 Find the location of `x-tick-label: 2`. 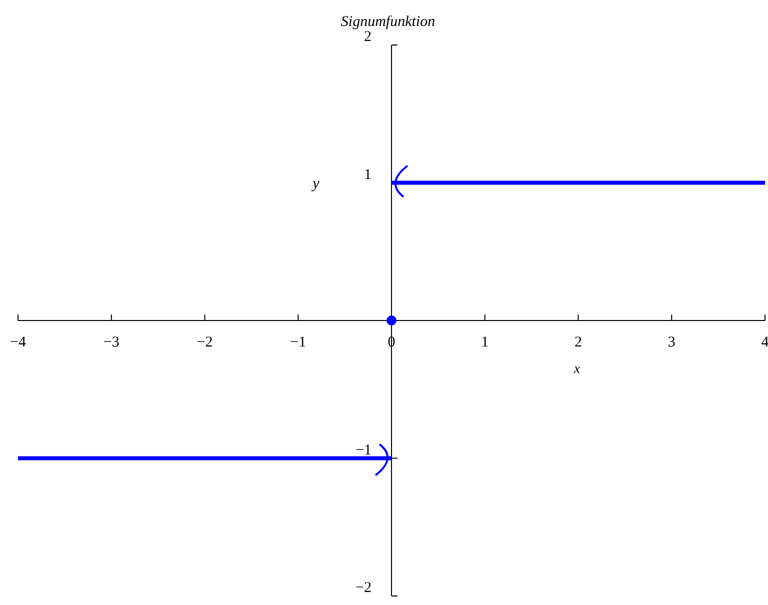

x-tick-label: 2 is located at coordinates (578, 342).